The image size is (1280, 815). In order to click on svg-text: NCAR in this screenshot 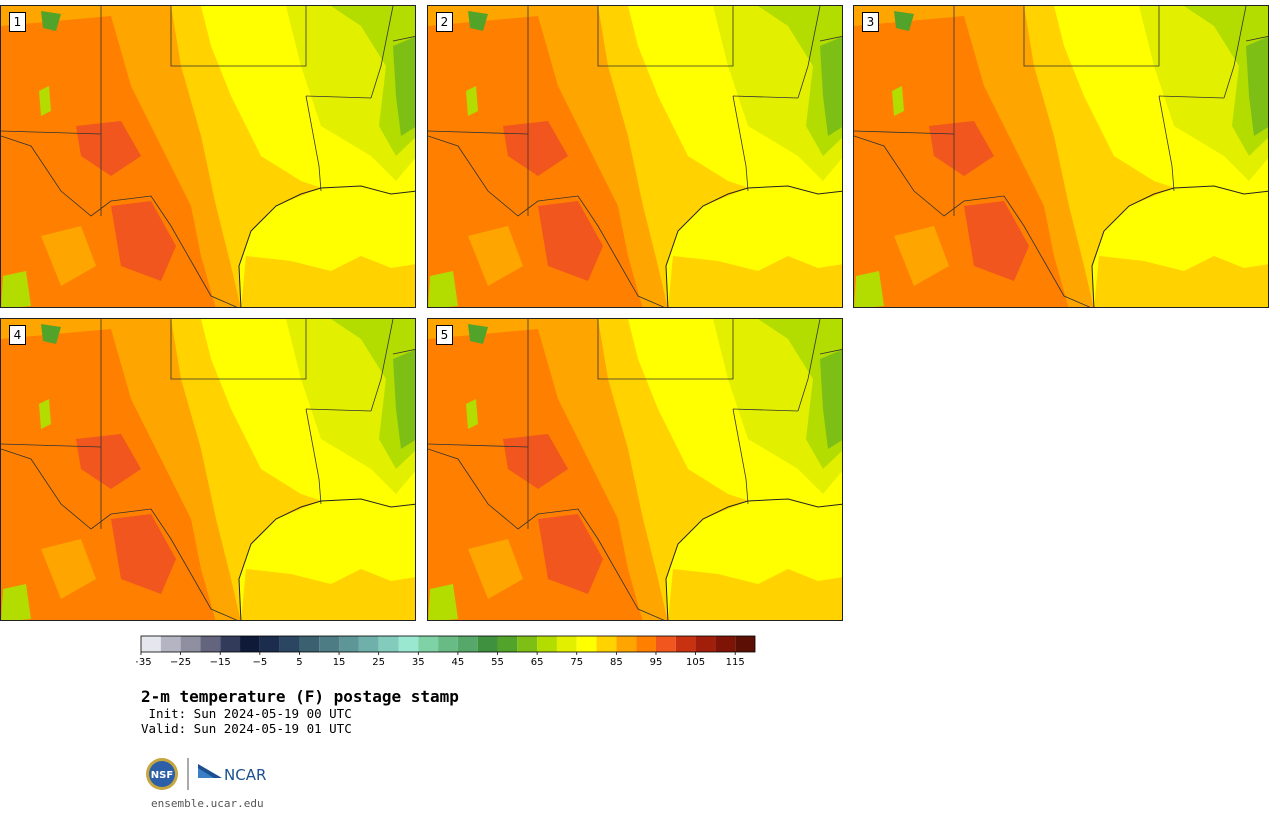, I will do `click(245, 775)`.